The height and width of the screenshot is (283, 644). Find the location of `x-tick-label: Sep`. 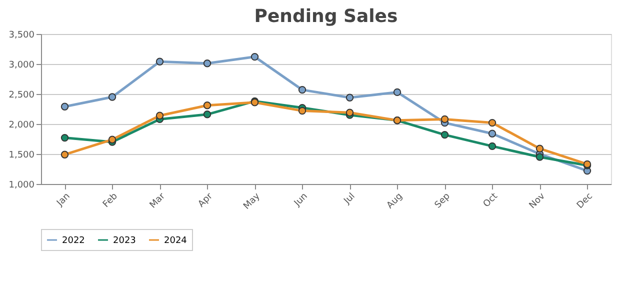

x-tick-label: Sep is located at coordinates (443, 201).